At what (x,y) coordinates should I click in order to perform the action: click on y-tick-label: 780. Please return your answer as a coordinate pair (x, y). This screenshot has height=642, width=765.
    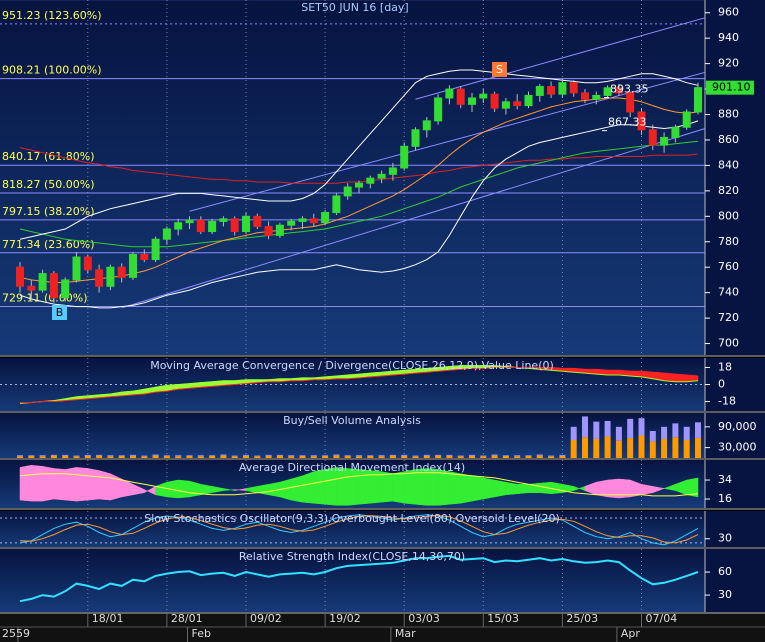
    Looking at the image, I should click on (728, 241).